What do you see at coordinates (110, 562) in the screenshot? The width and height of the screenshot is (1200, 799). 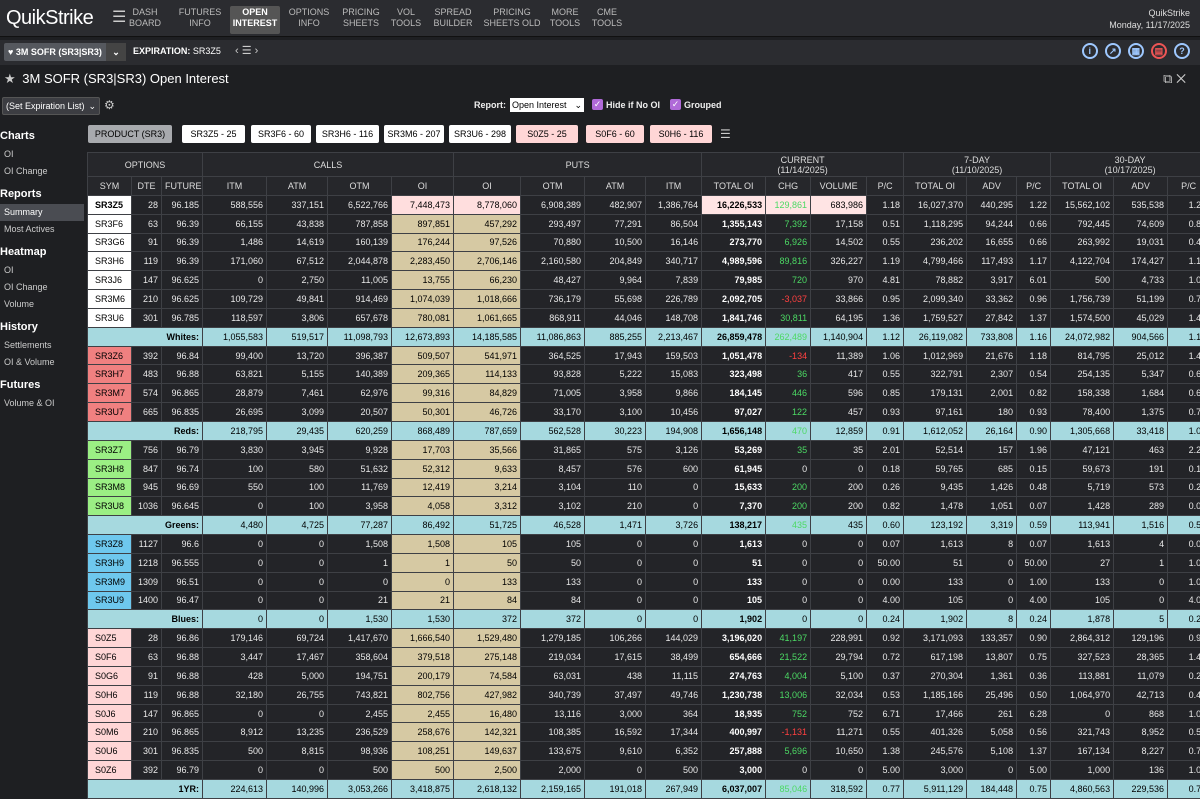 I see `symbol-cell: SR3H9` at bounding box center [110, 562].